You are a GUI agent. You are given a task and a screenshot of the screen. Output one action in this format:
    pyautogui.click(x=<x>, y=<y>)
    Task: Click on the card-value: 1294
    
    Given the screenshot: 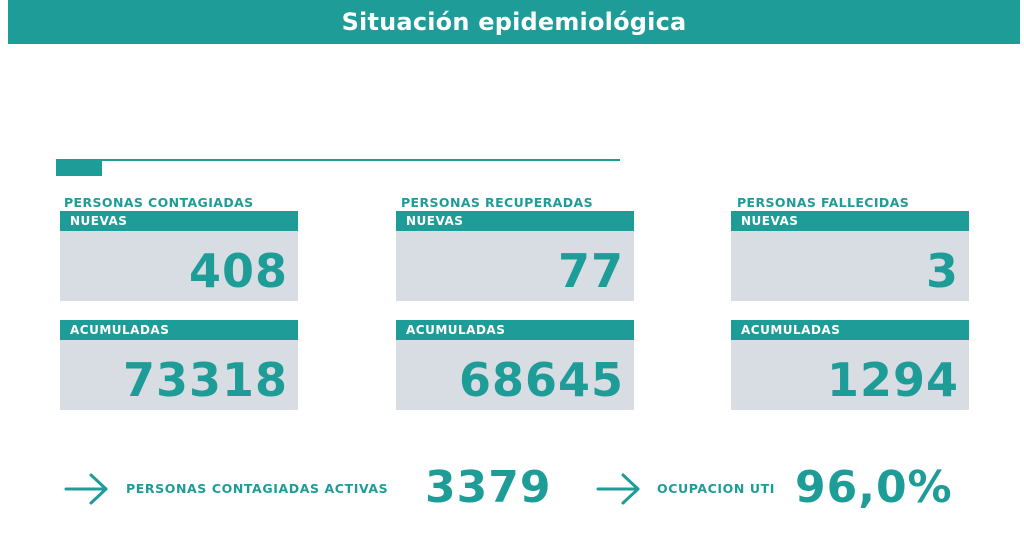 What is the action you would take?
    pyautogui.click(x=892, y=380)
    